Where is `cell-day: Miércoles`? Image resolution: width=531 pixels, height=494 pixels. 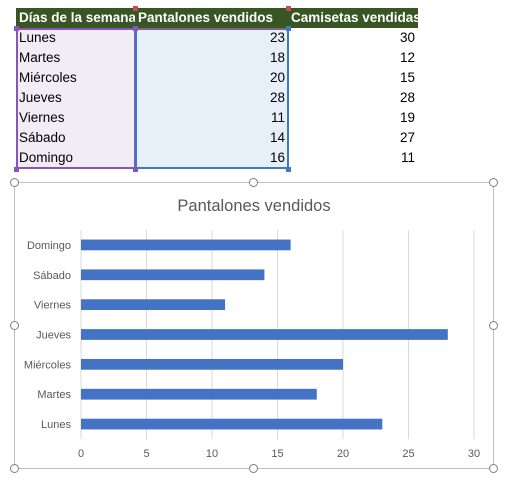 cell-day: Miércoles is located at coordinates (48, 77).